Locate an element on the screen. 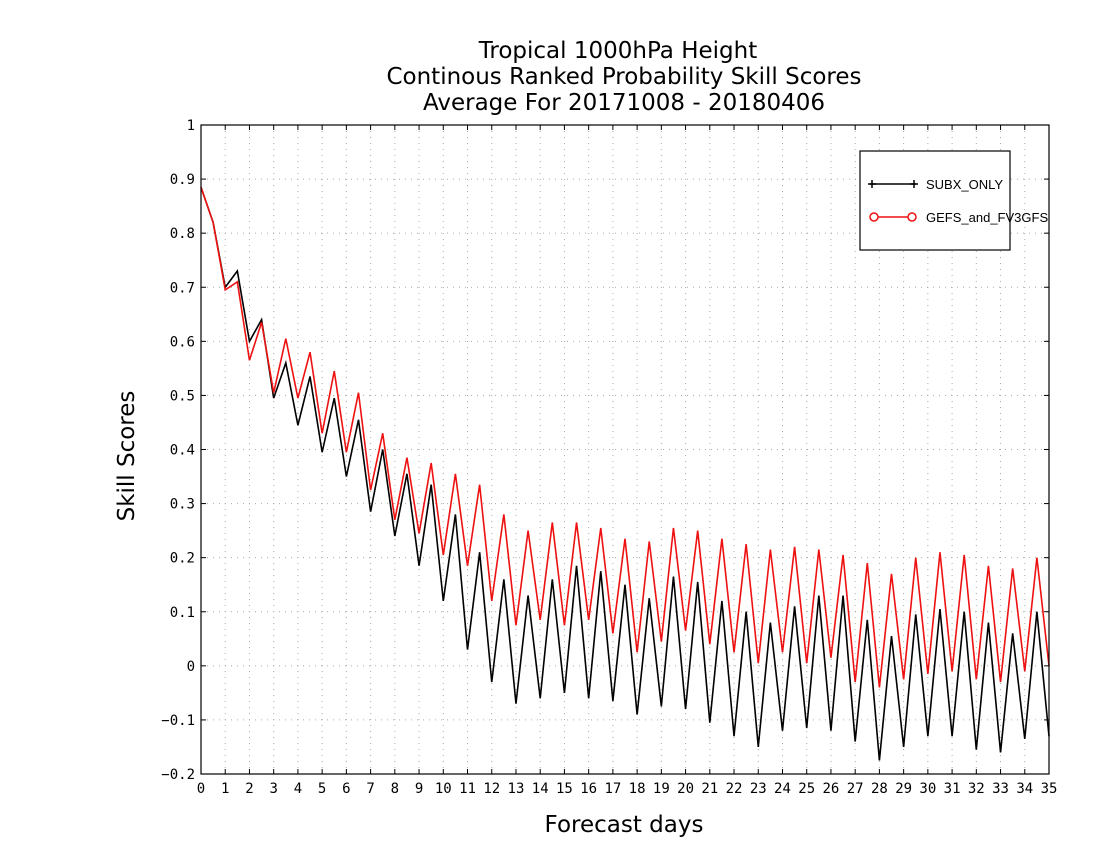 The height and width of the screenshot is (850, 1100). x-tick-label: 27 is located at coordinates (855, 789).